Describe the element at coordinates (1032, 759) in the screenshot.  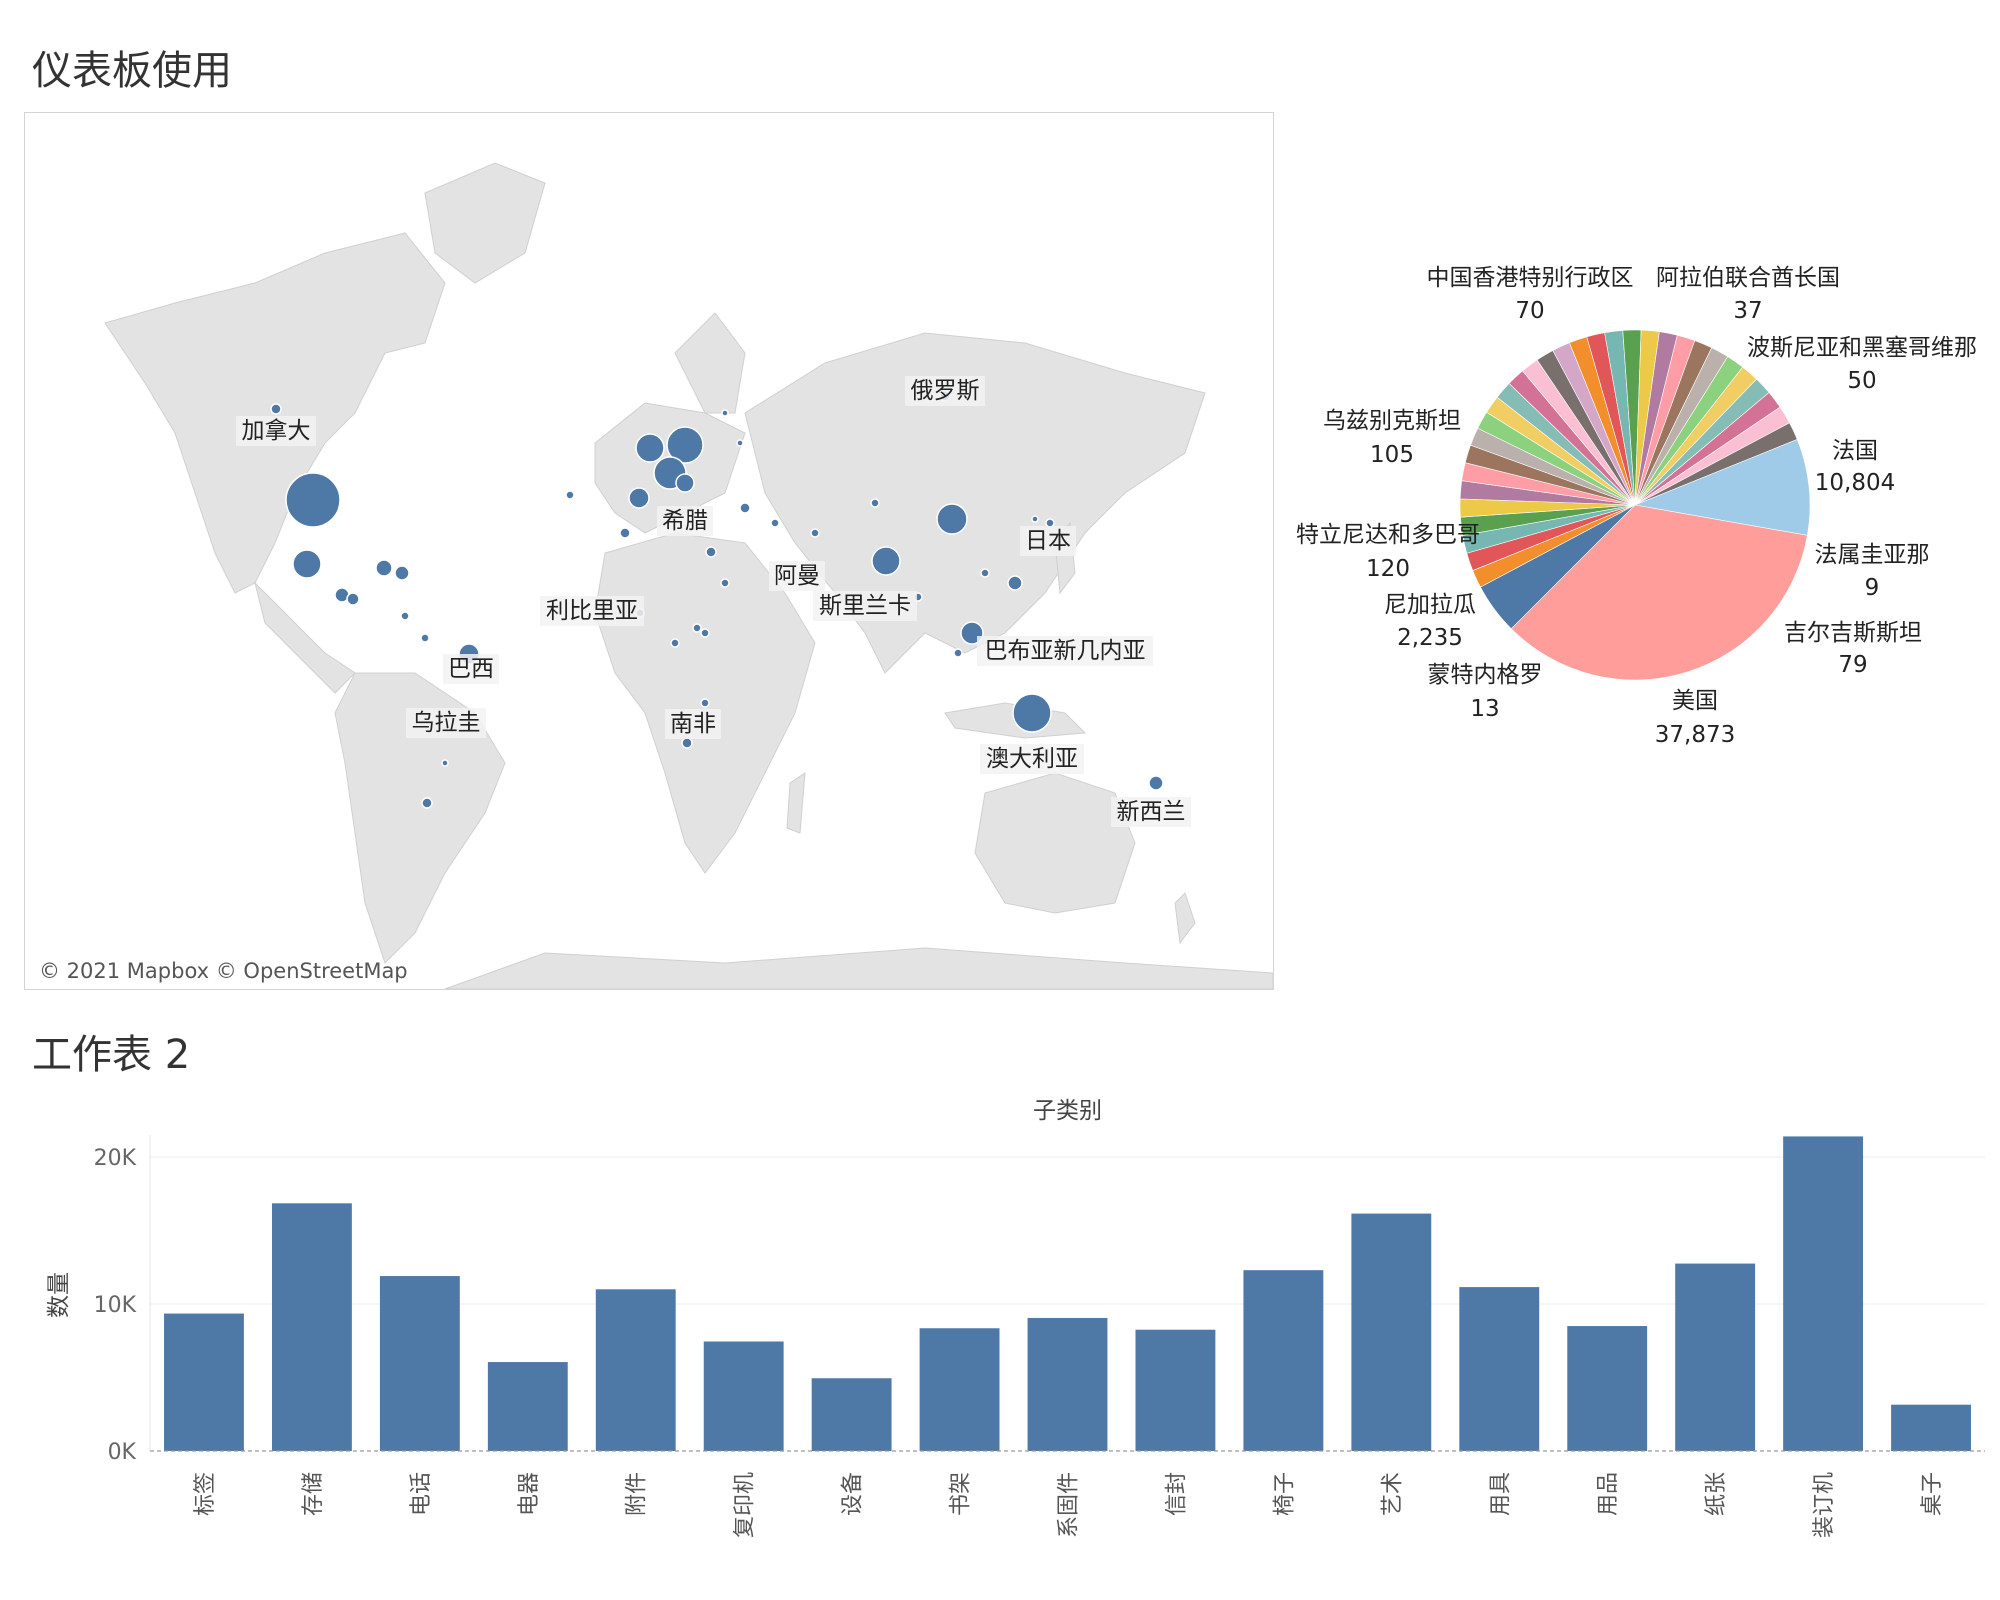
I see `map-country-label: 澳大利亚` at that location.